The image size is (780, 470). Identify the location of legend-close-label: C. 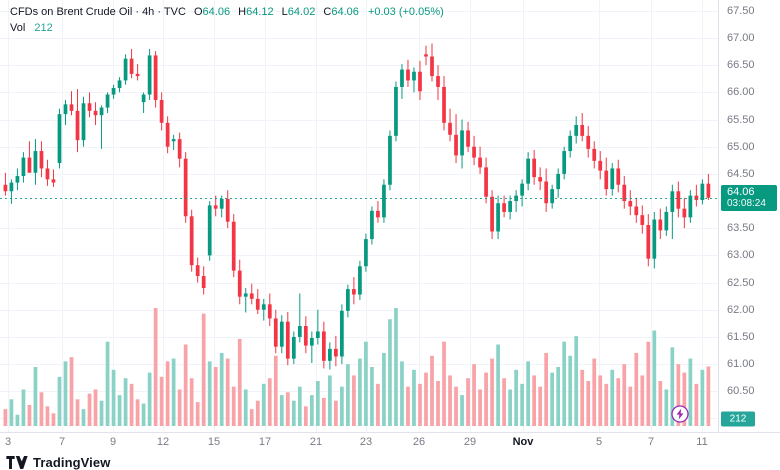
(327, 12).